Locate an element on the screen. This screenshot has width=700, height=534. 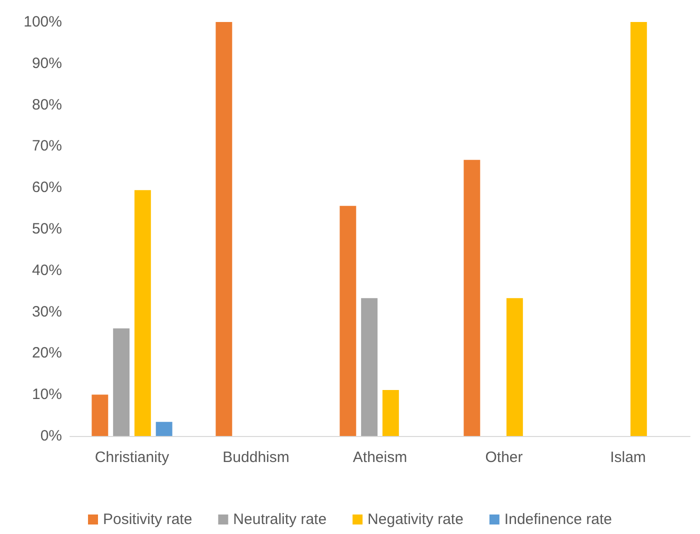
x-tick-label: Atheism is located at coordinates (380, 457).